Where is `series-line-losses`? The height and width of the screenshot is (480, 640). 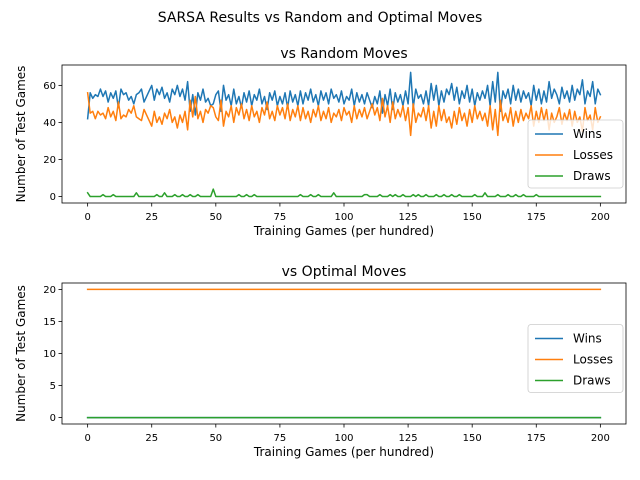
series-line-losses is located at coordinates (344, 114).